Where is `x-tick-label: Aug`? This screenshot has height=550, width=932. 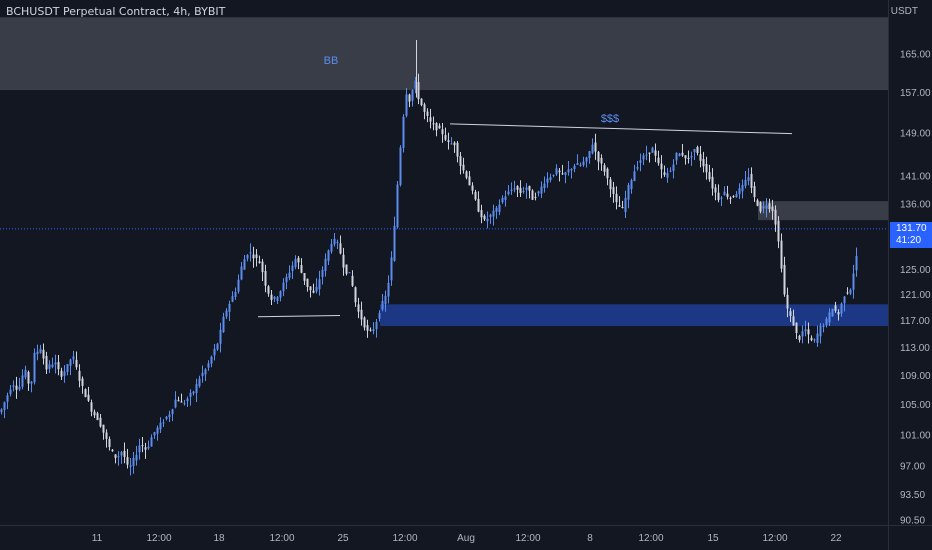 x-tick-label: Aug is located at coordinates (466, 538).